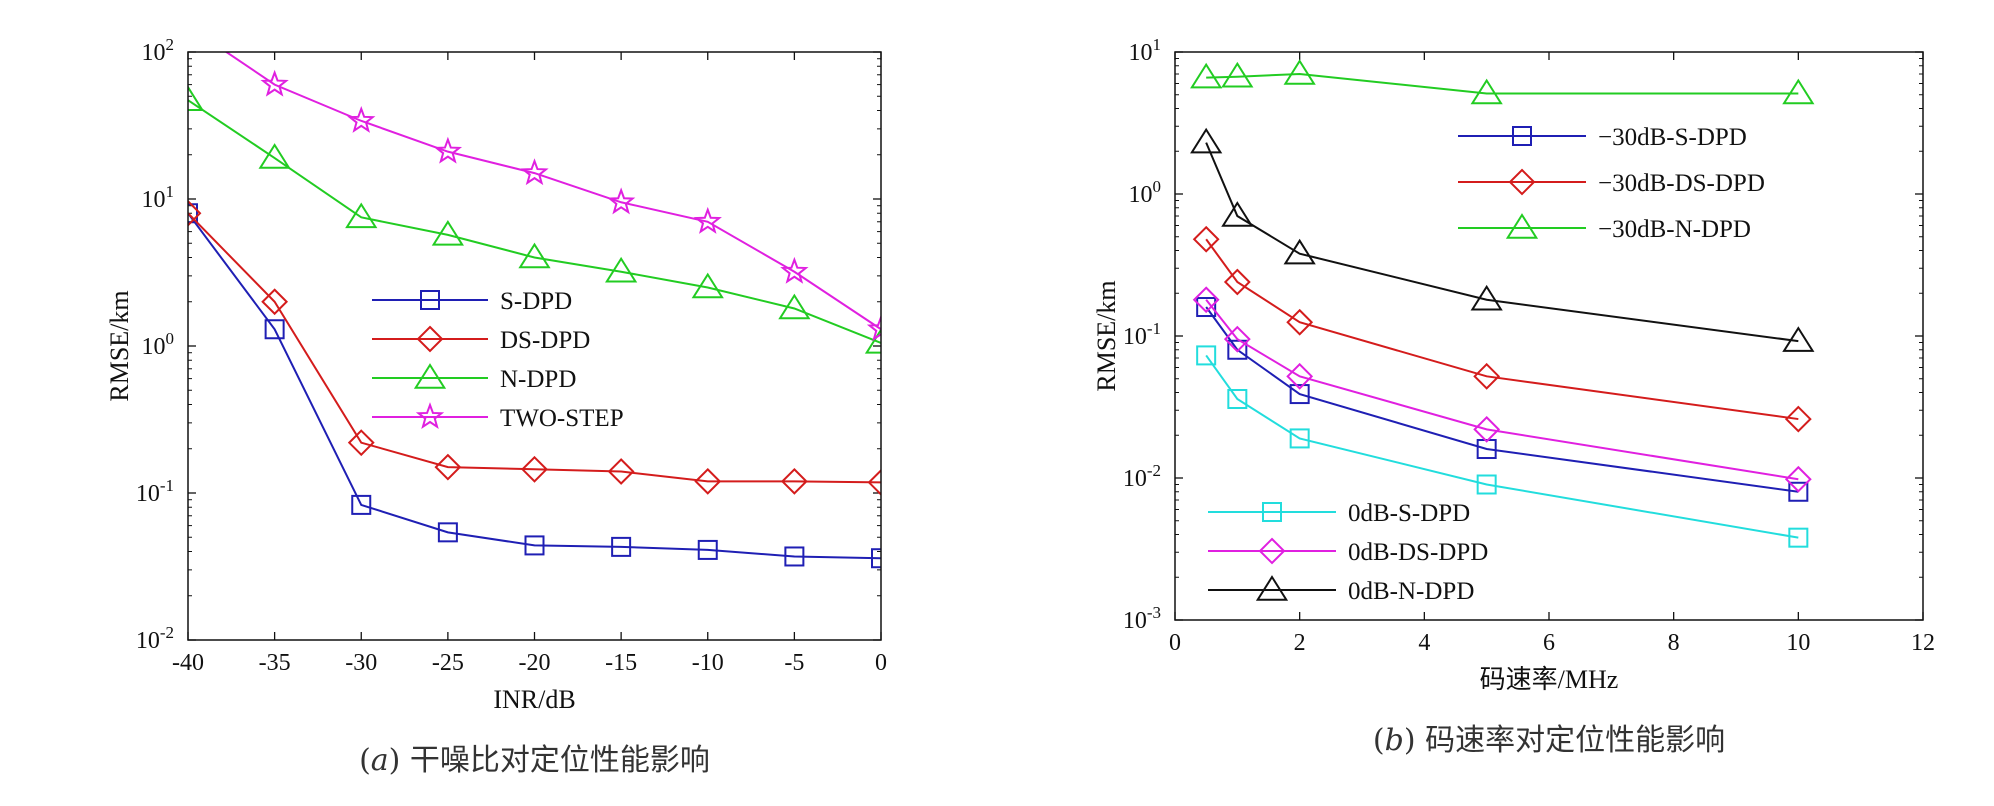 This screenshot has height=806, width=1994. I want to click on legend-item: S-DPD, so click(472, 301).